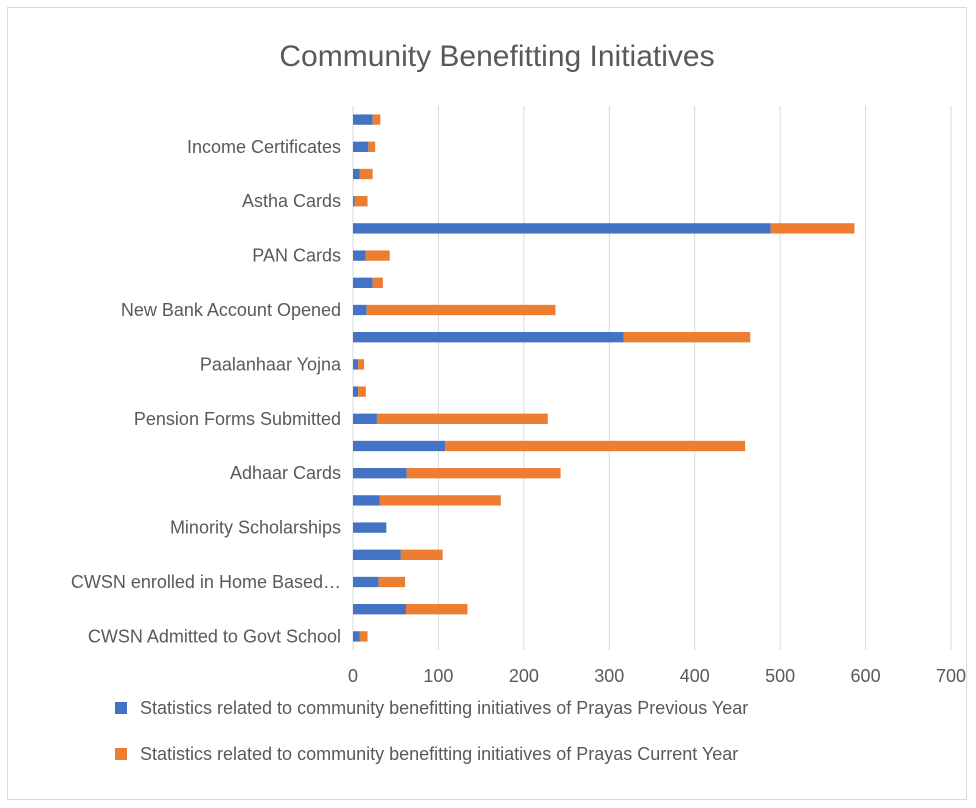 The height and width of the screenshot is (808, 976). What do you see at coordinates (562, 228) in the screenshot?
I see `bar-series1-cat15` at bounding box center [562, 228].